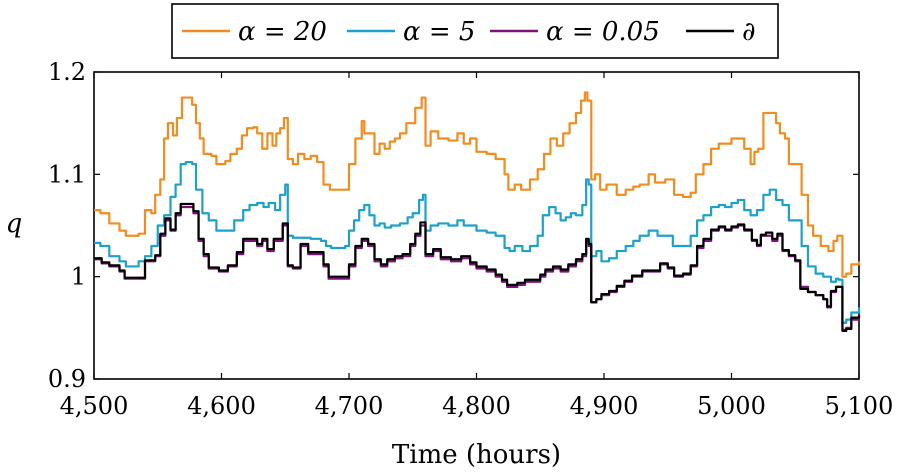 The width and height of the screenshot is (899, 474). I want to click on legend-frame, so click(475, 31).